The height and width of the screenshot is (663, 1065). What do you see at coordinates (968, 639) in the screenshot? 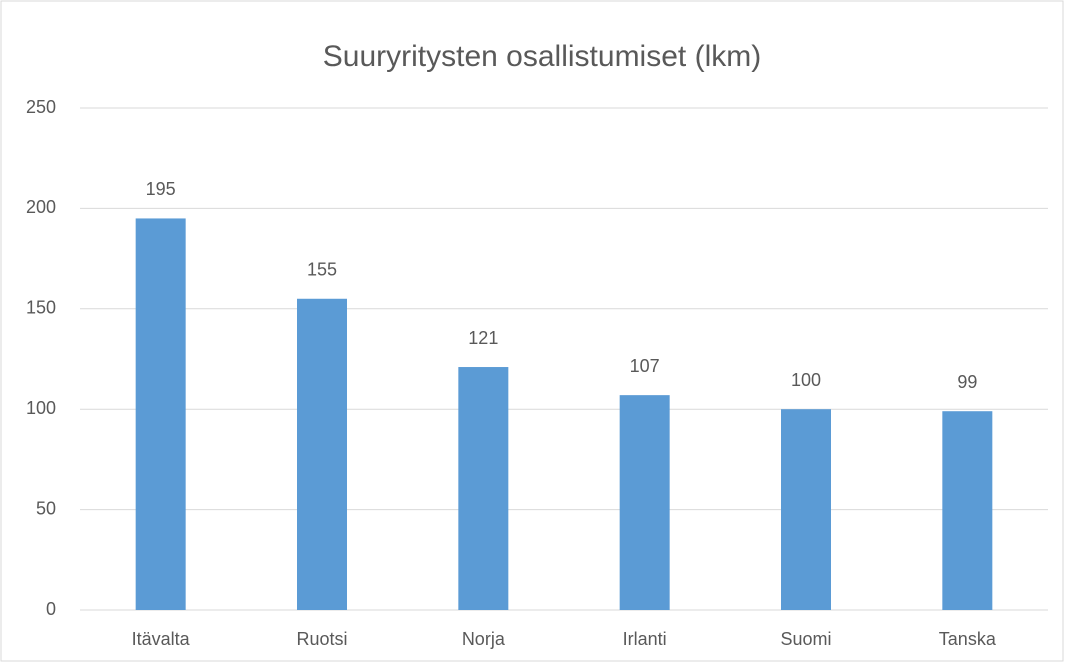
I see `x-tick-label: Tanska` at bounding box center [968, 639].